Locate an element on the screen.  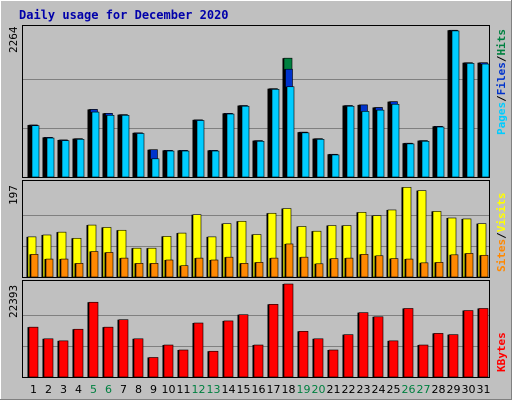
day-label: 12 is located at coordinates (199, 389).